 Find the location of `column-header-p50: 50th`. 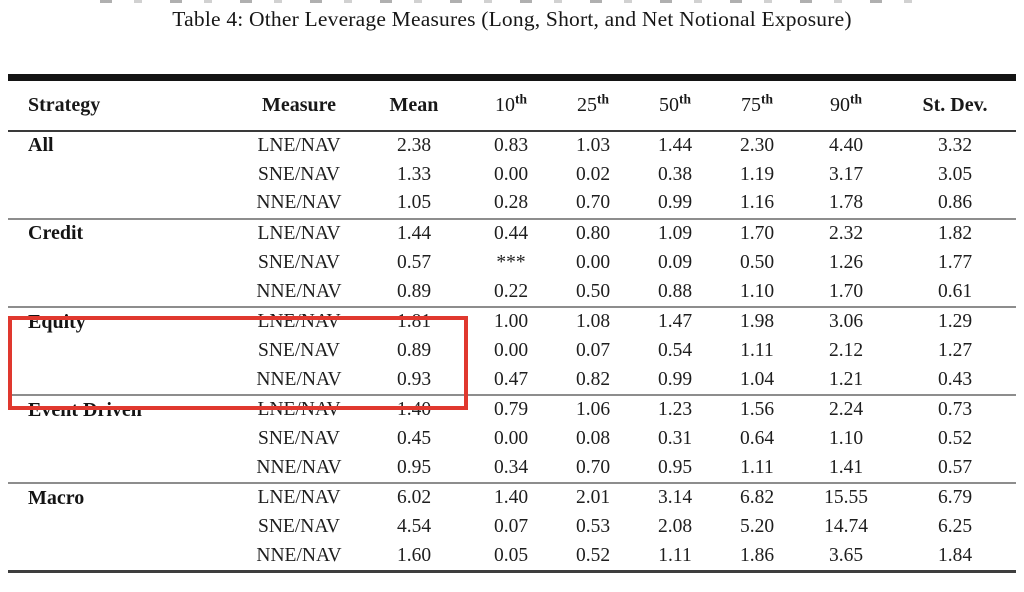

column-header-p50: 50th is located at coordinates (675, 104).